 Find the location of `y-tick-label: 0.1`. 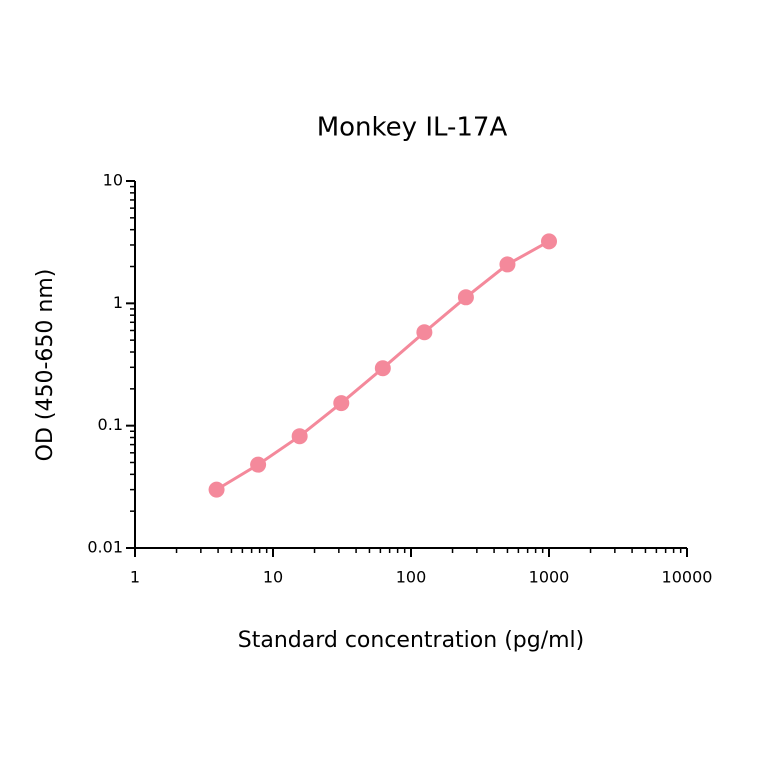

y-tick-label: 0.1 is located at coordinates (110, 424).